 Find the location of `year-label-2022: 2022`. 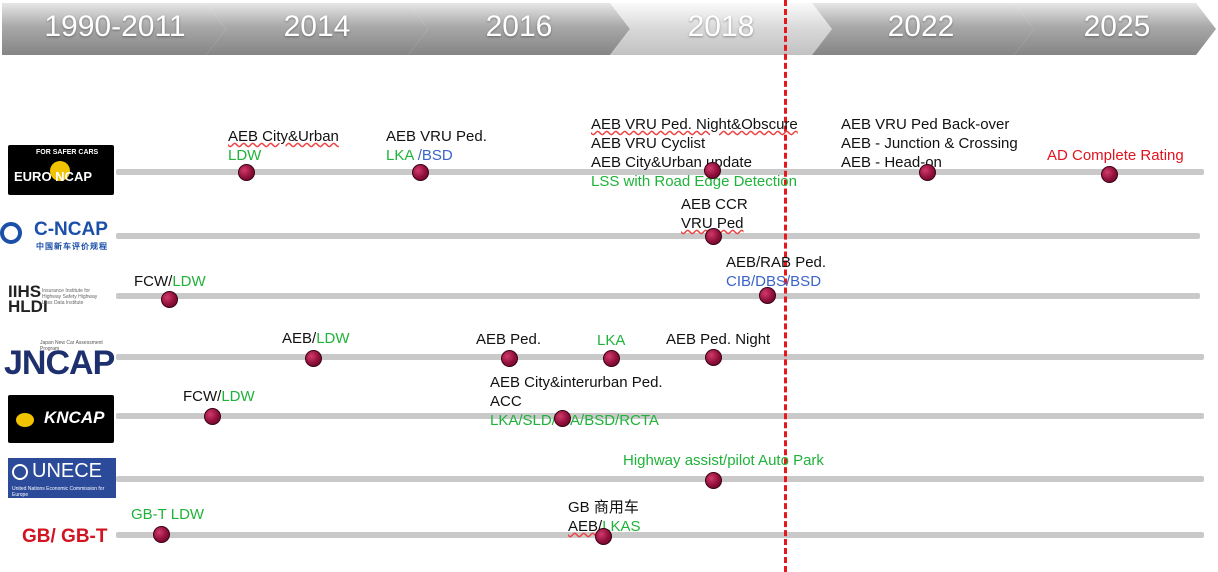

year-label-2022: 2022 is located at coordinates (921, 26).